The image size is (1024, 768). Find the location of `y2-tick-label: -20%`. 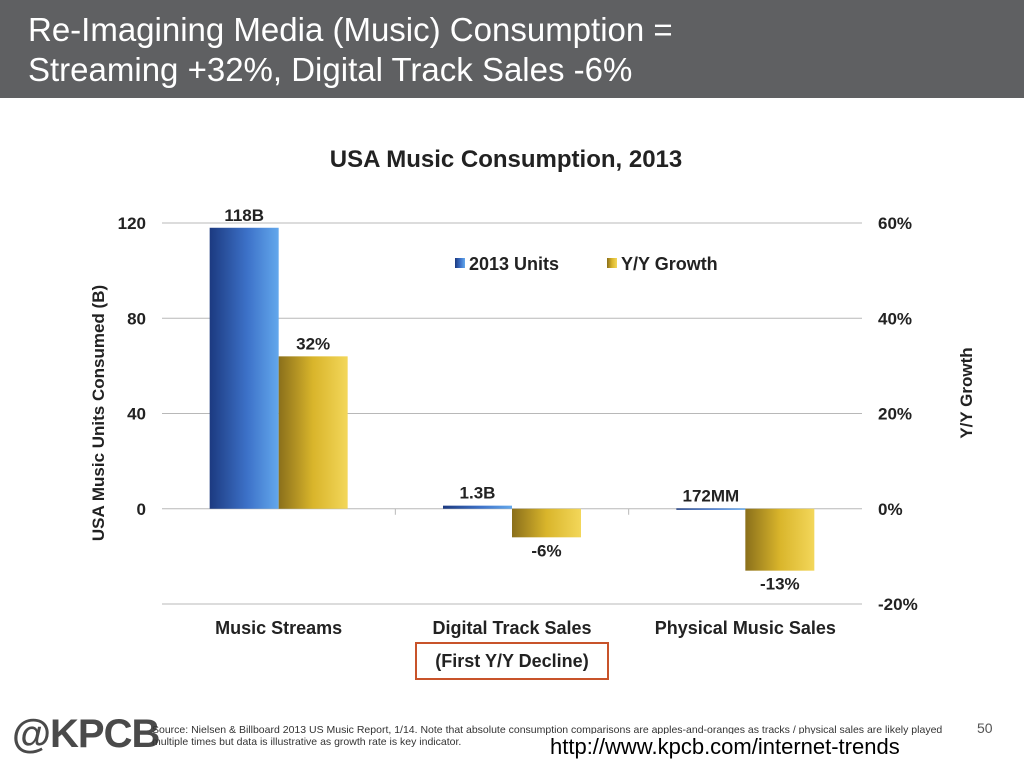

y2-tick-label: -20% is located at coordinates (898, 604).